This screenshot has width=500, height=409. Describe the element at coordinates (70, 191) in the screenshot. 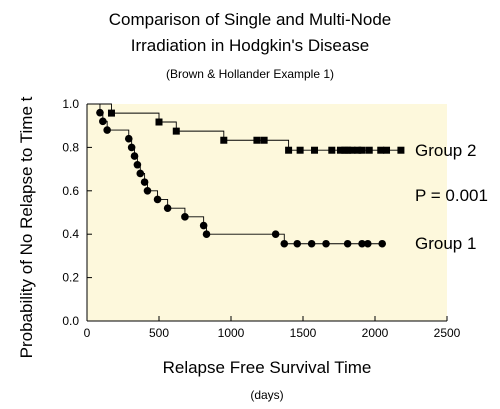

I see `y-tick-label: 0.6` at that location.